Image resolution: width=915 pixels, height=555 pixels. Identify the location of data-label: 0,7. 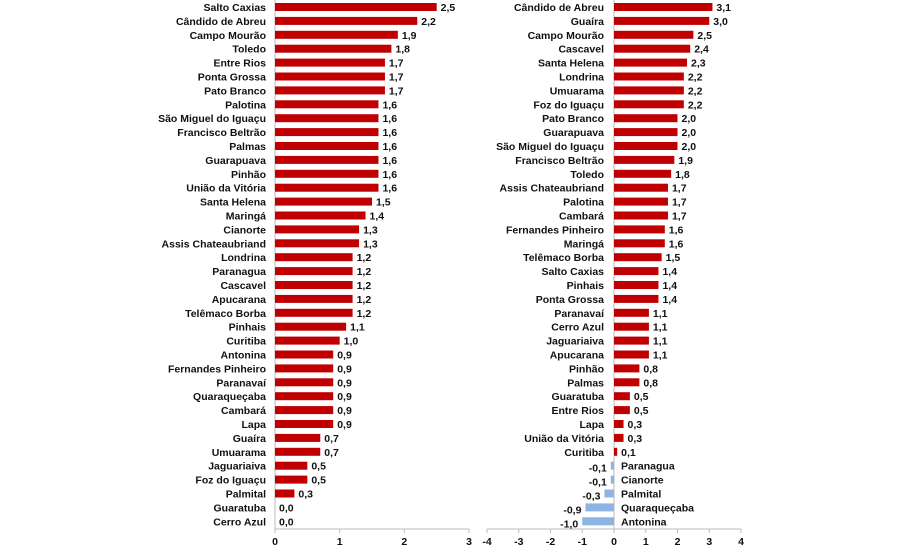
(331, 453).